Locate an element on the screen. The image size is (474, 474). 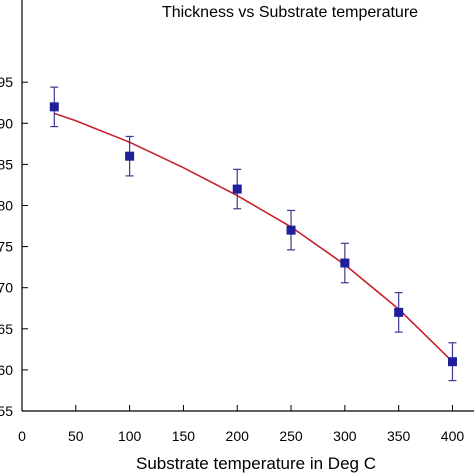
y-tick-label: 85 is located at coordinates (6, 164).